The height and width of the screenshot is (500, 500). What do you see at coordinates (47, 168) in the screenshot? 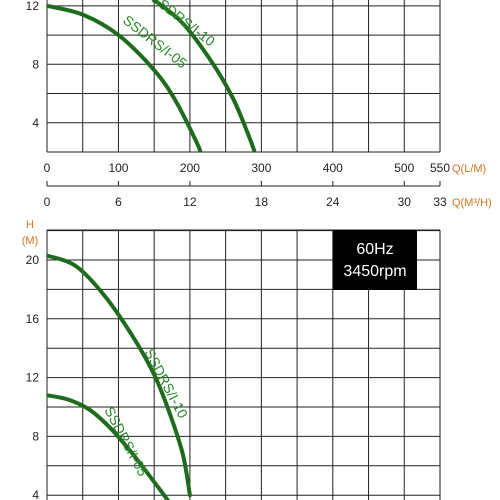
I see `x-tick-label-lpm: 0` at bounding box center [47, 168].